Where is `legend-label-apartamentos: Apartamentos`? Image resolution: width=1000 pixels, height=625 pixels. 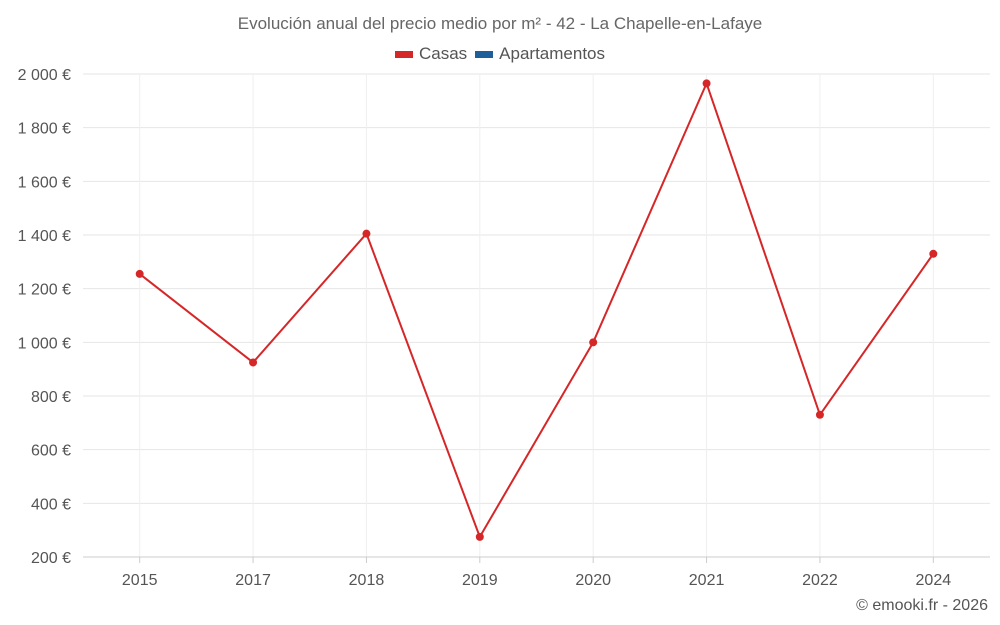 legend-label-apartamentos: Apartamentos is located at coordinates (552, 53).